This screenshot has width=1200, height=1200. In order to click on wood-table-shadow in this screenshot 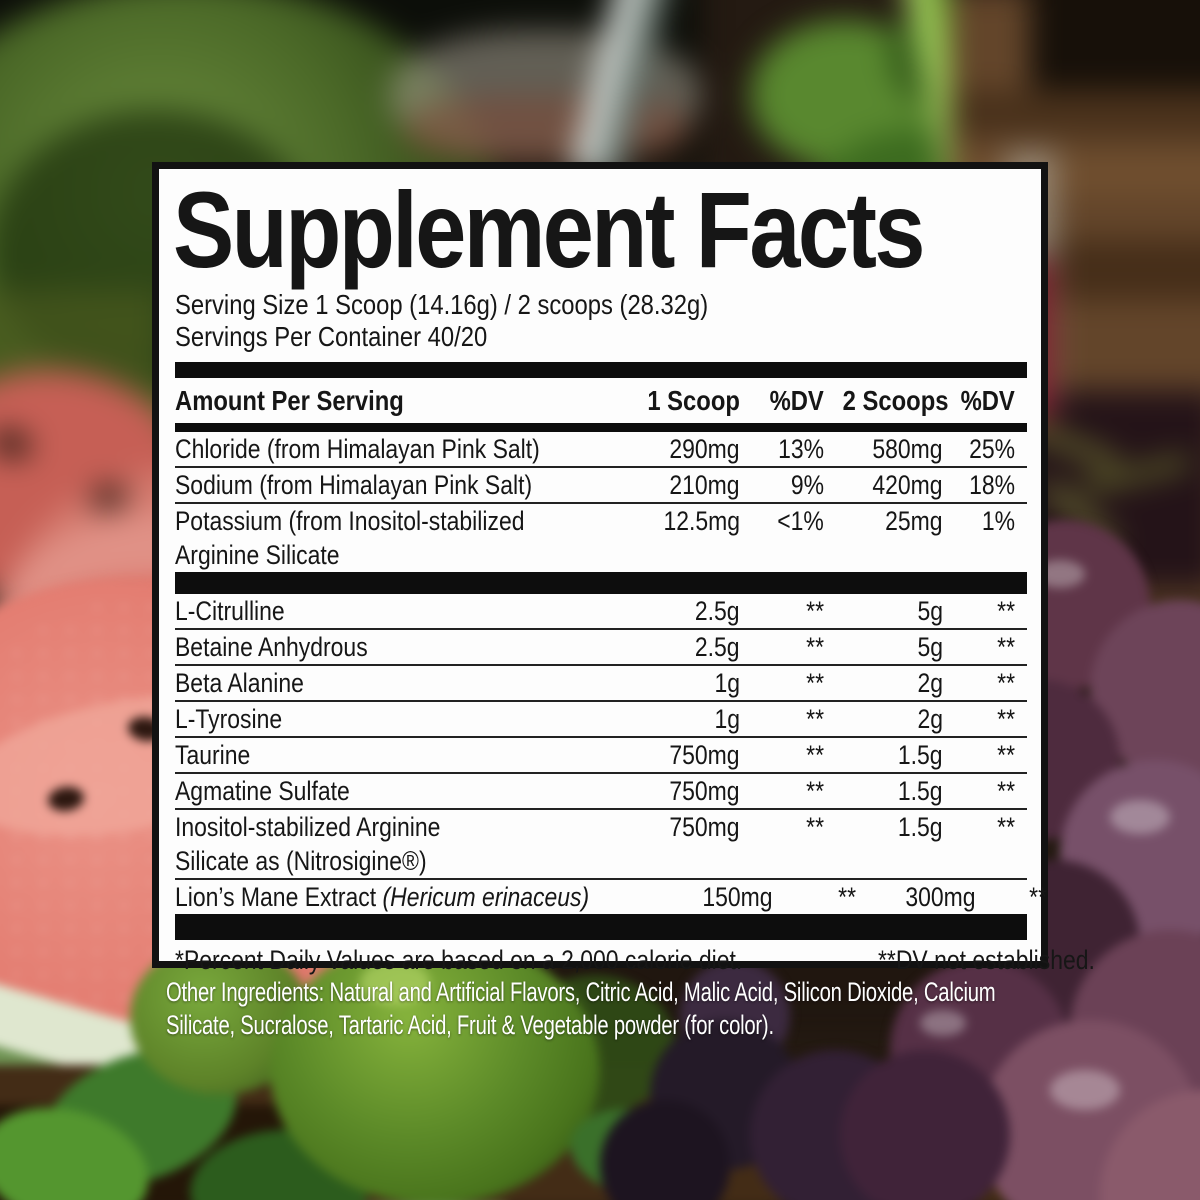, I will do `click(150, 1152)`.